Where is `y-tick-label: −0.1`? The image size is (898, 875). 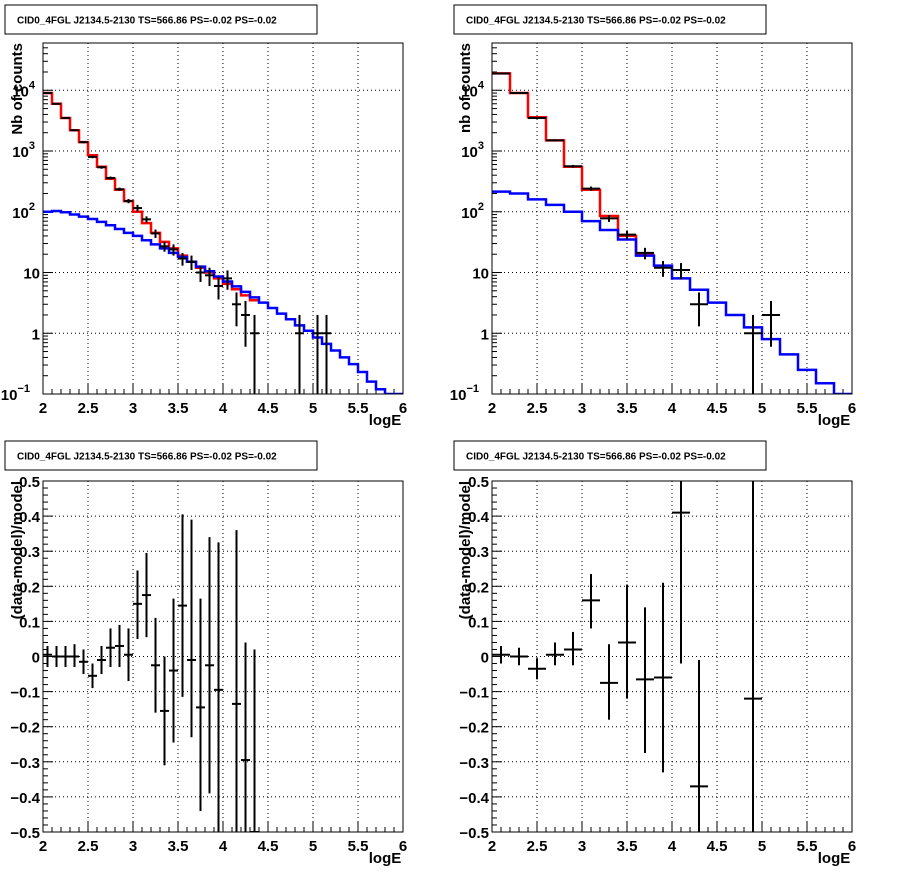
y-tick-label: −0.1 is located at coordinates (474, 693).